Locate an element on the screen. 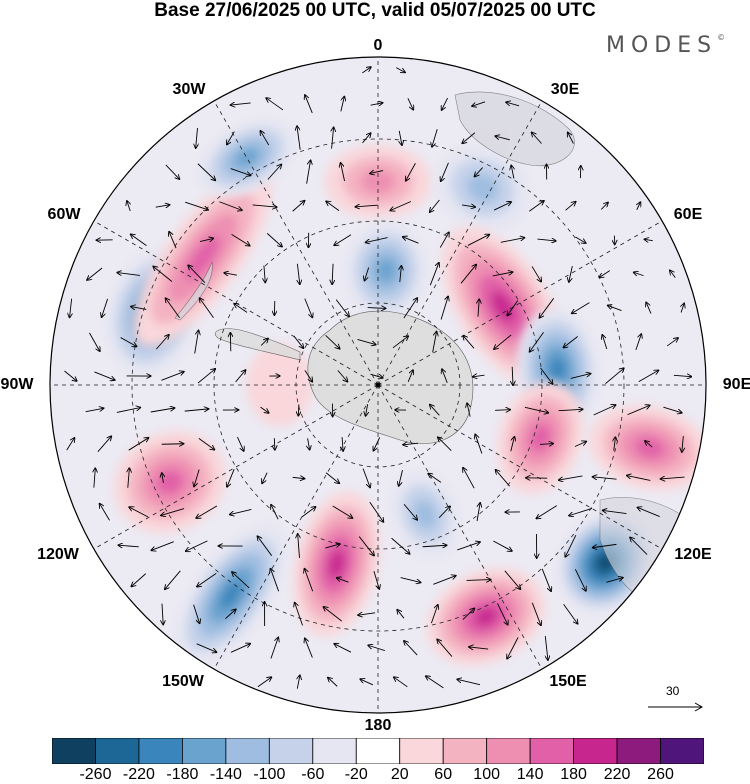 The image size is (750, 784). longitude-label-30e: 30E is located at coordinates (565, 90).